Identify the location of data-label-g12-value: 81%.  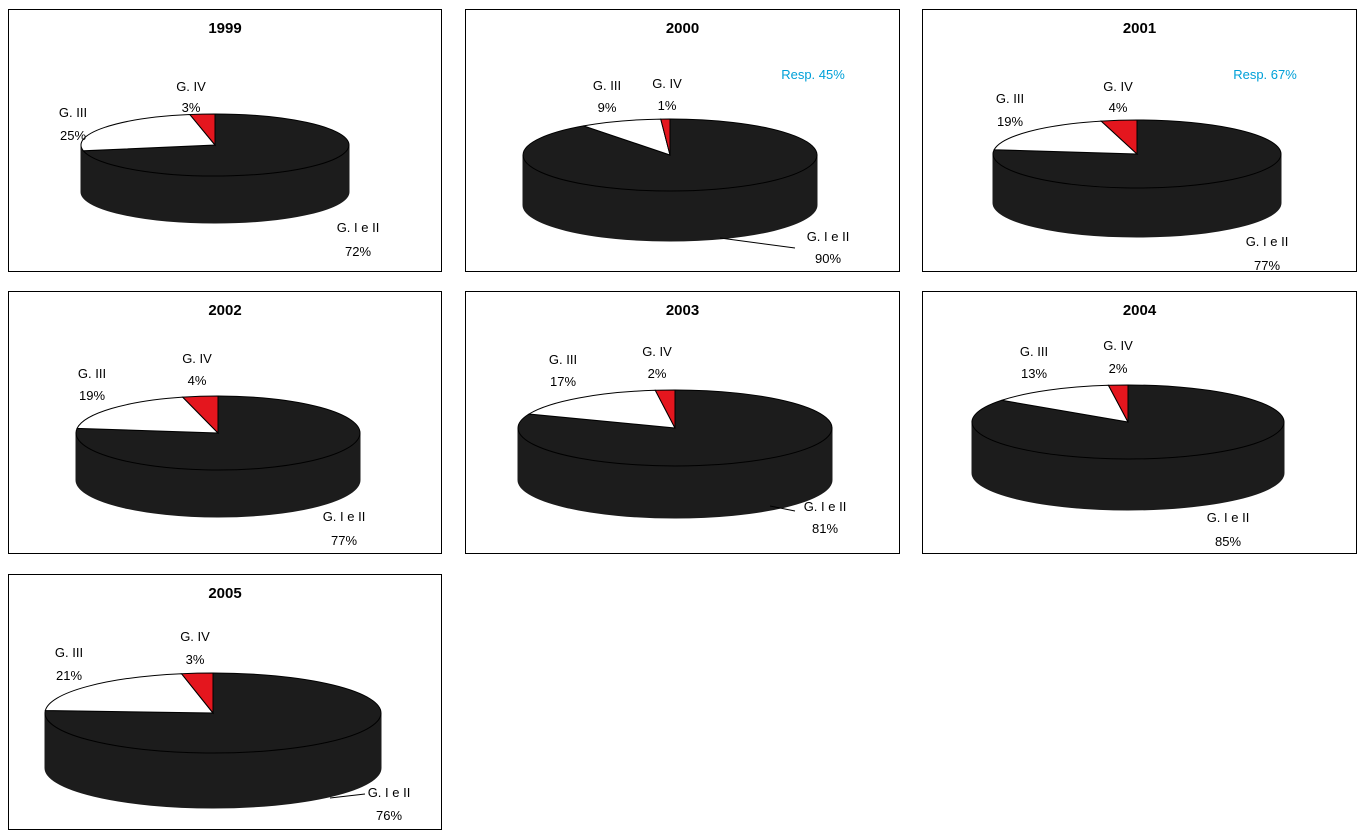
(825, 528).